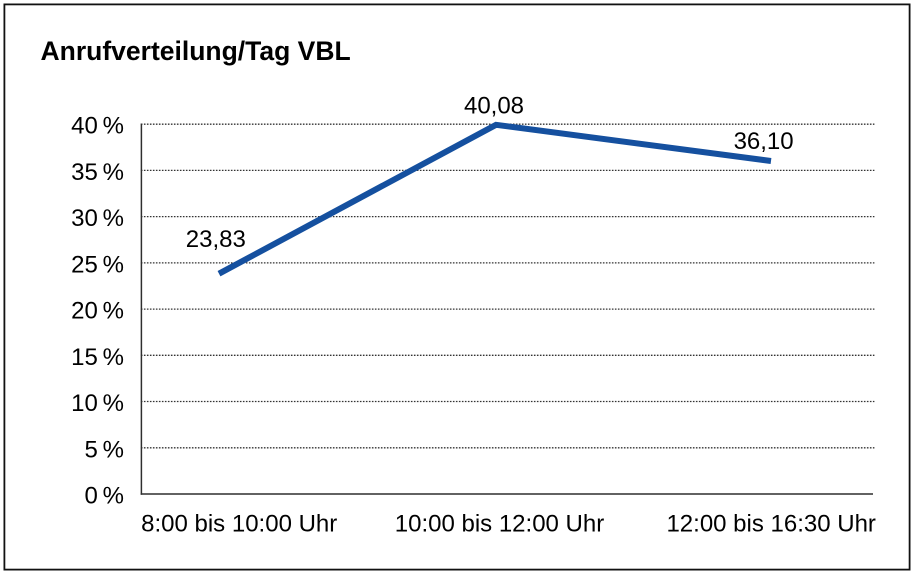 The width and height of the screenshot is (915, 581). Describe the element at coordinates (499, 524) in the screenshot. I see `svg-text: 10:00 bis 12:00 Uhr` at that location.